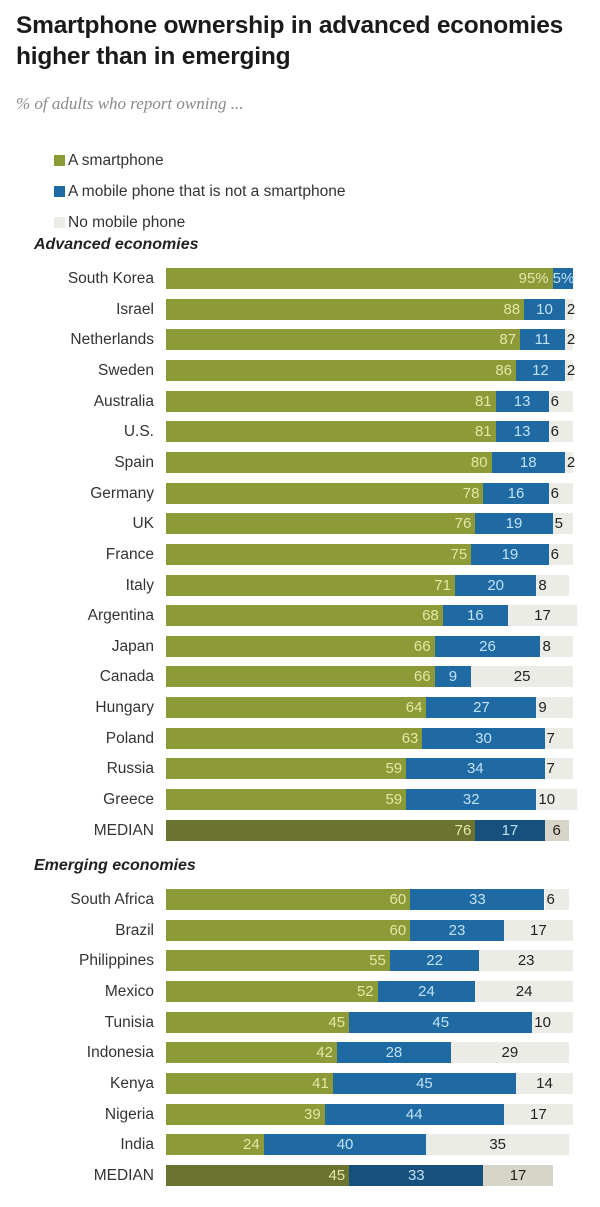 The height and width of the screenshot is (1207, 600). What do you see at coordinates (359, 278) in the screenshot?
I see `bar-smartphone: 95%` at bounding box center [359, 278].